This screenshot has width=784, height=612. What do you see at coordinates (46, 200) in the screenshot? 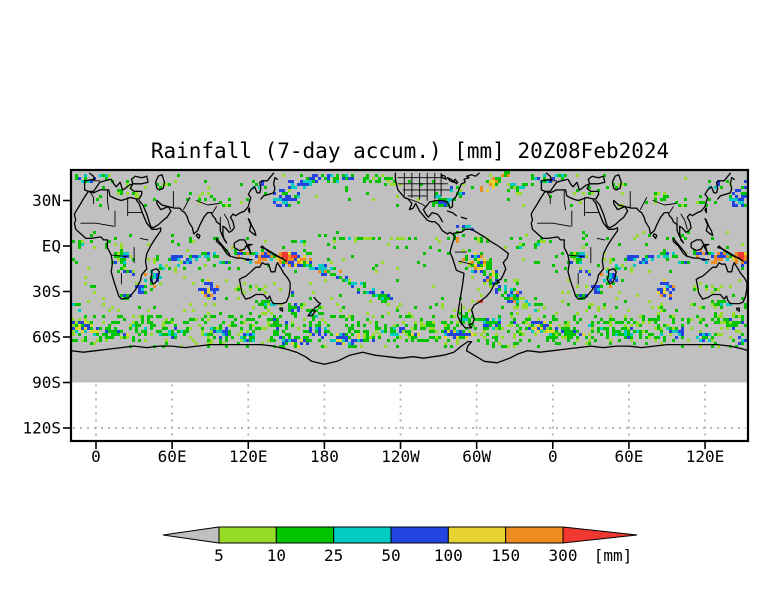
I see `y-tick-label: 30N` at bounding box center [46, 200].